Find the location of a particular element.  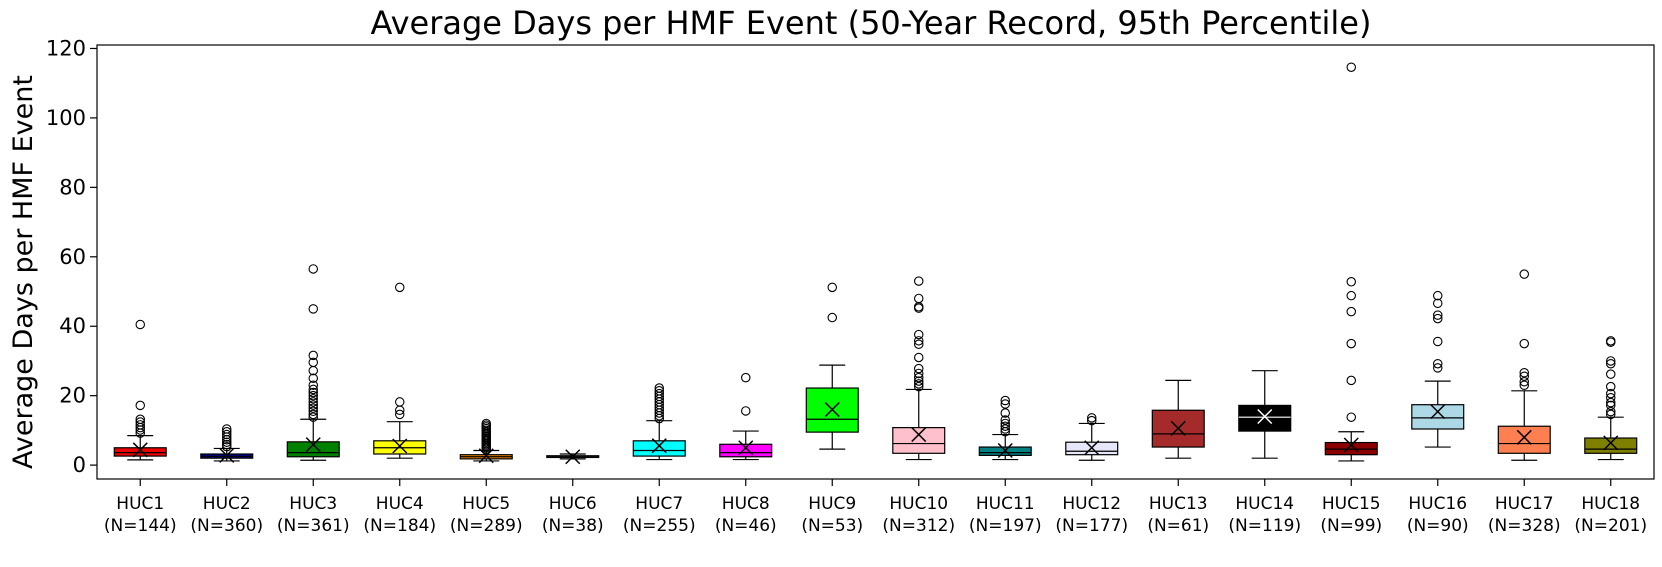

x-tick-label: HUC8 is located at coordinates (746, 504).